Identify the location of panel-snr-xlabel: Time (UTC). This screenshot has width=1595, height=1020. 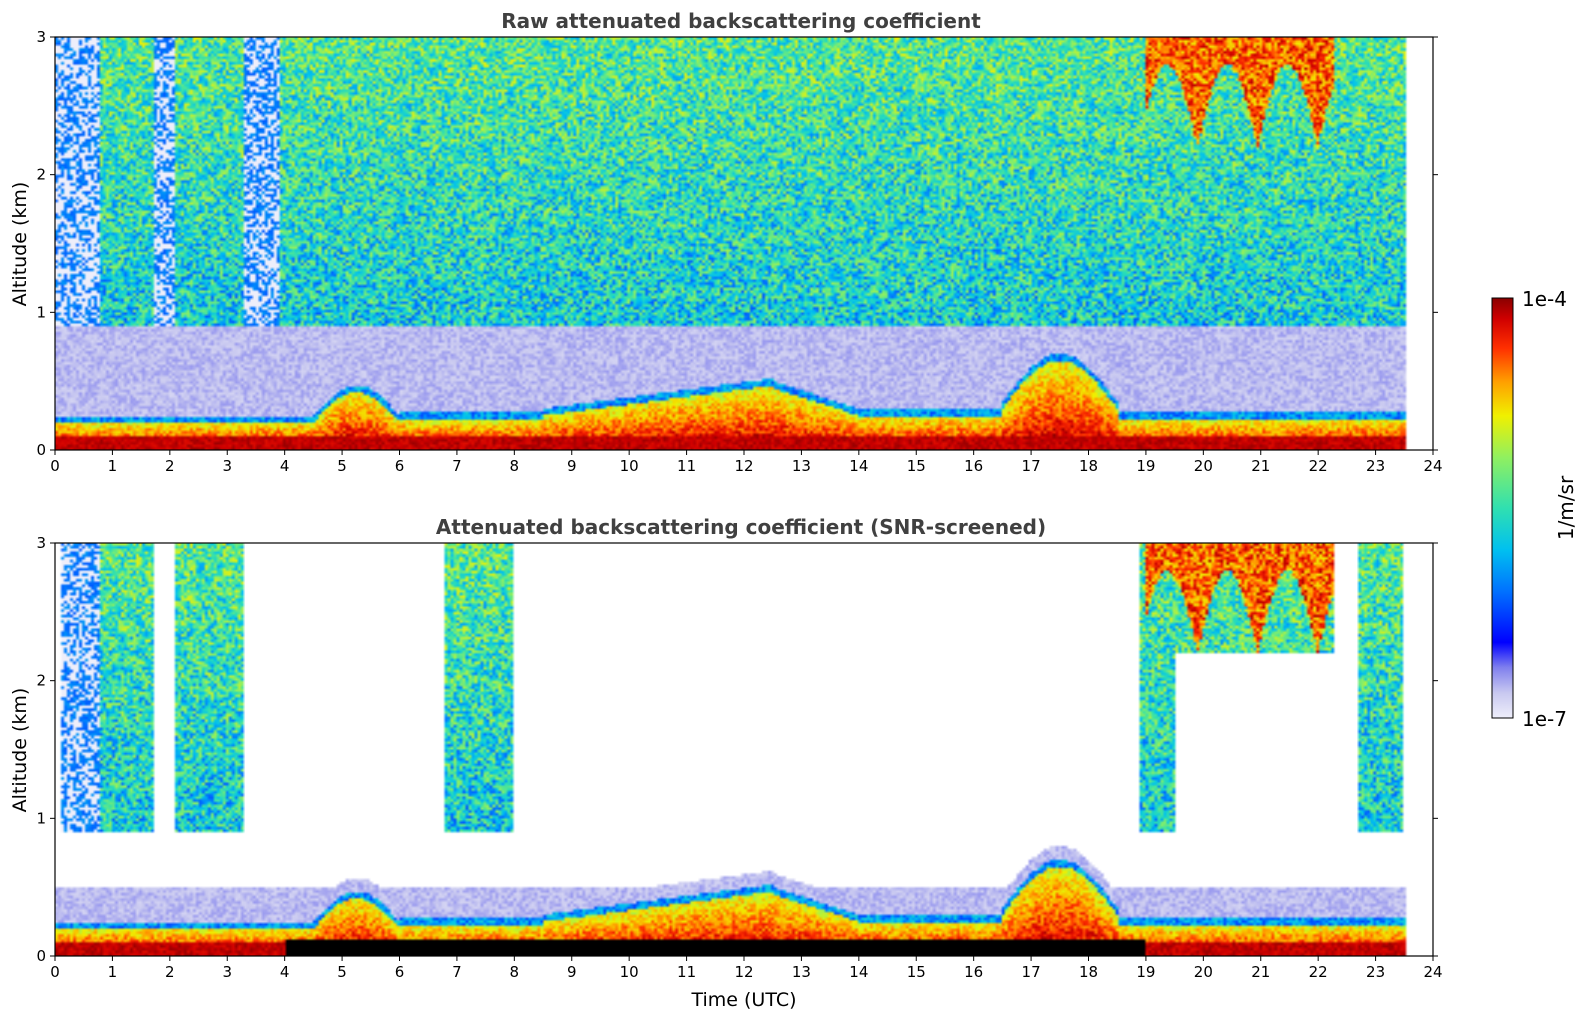
(743, 1000).